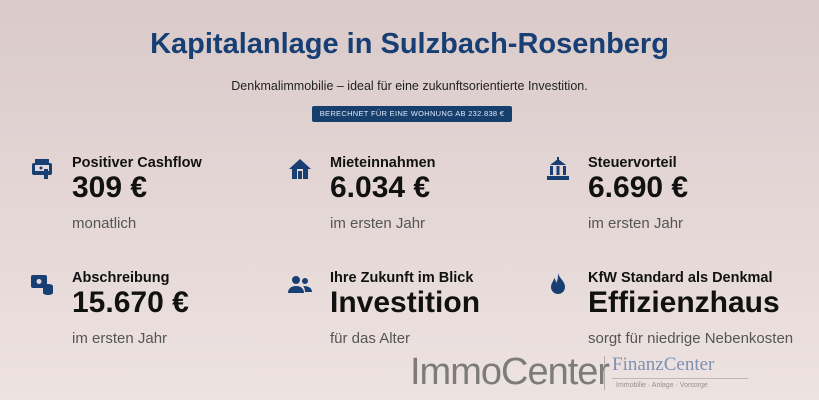 The width and height of the screenshot is (819, 400). What do you see at coordinates (42, 169) in the screenshot?
I see `cashflow-icon` at bounding box center [42, 169].